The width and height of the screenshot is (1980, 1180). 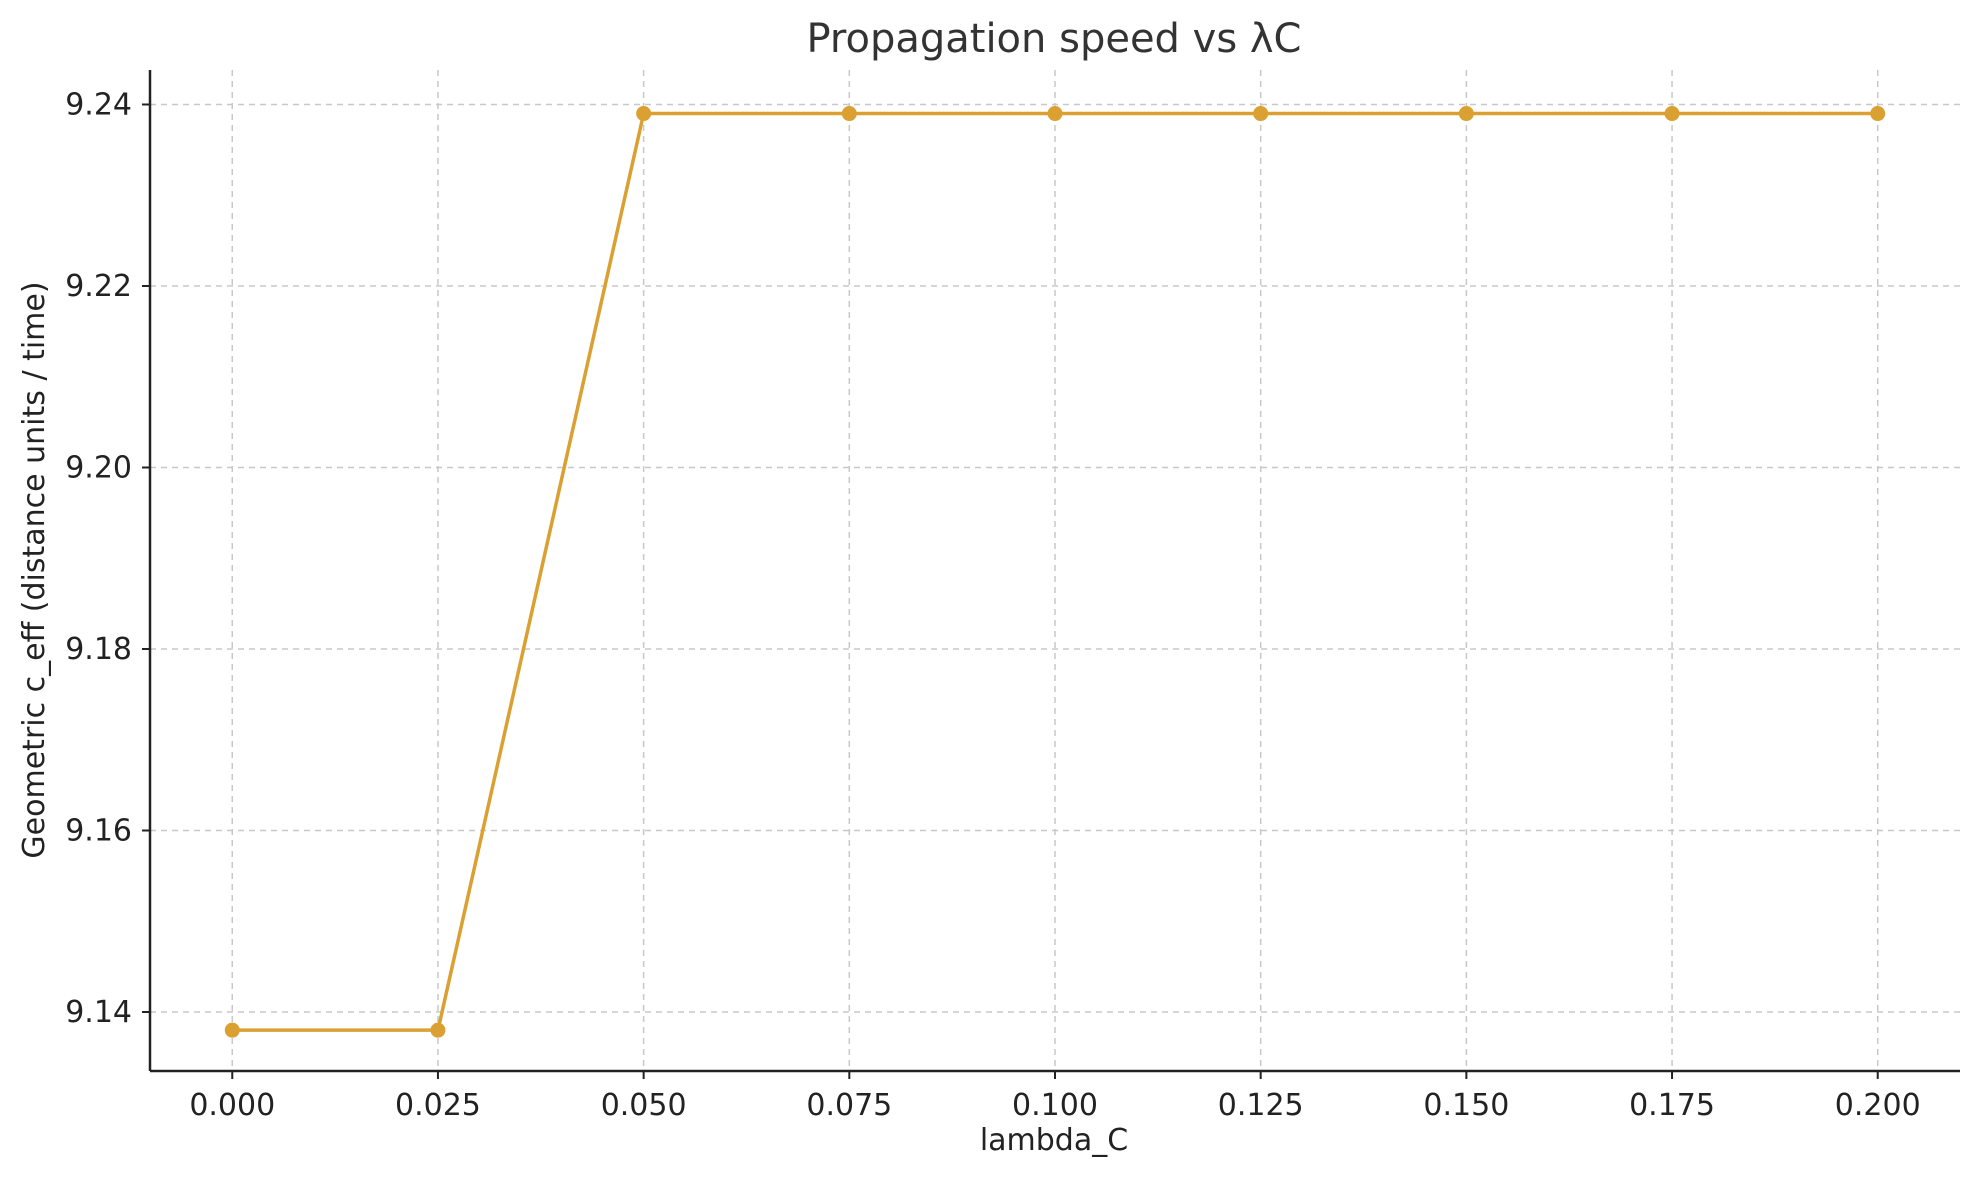 What do you see at coordinates (1466, 1105) in the screenshot?
I see `x-tick-label: 0.150` at bounding box center [1466, 1105].